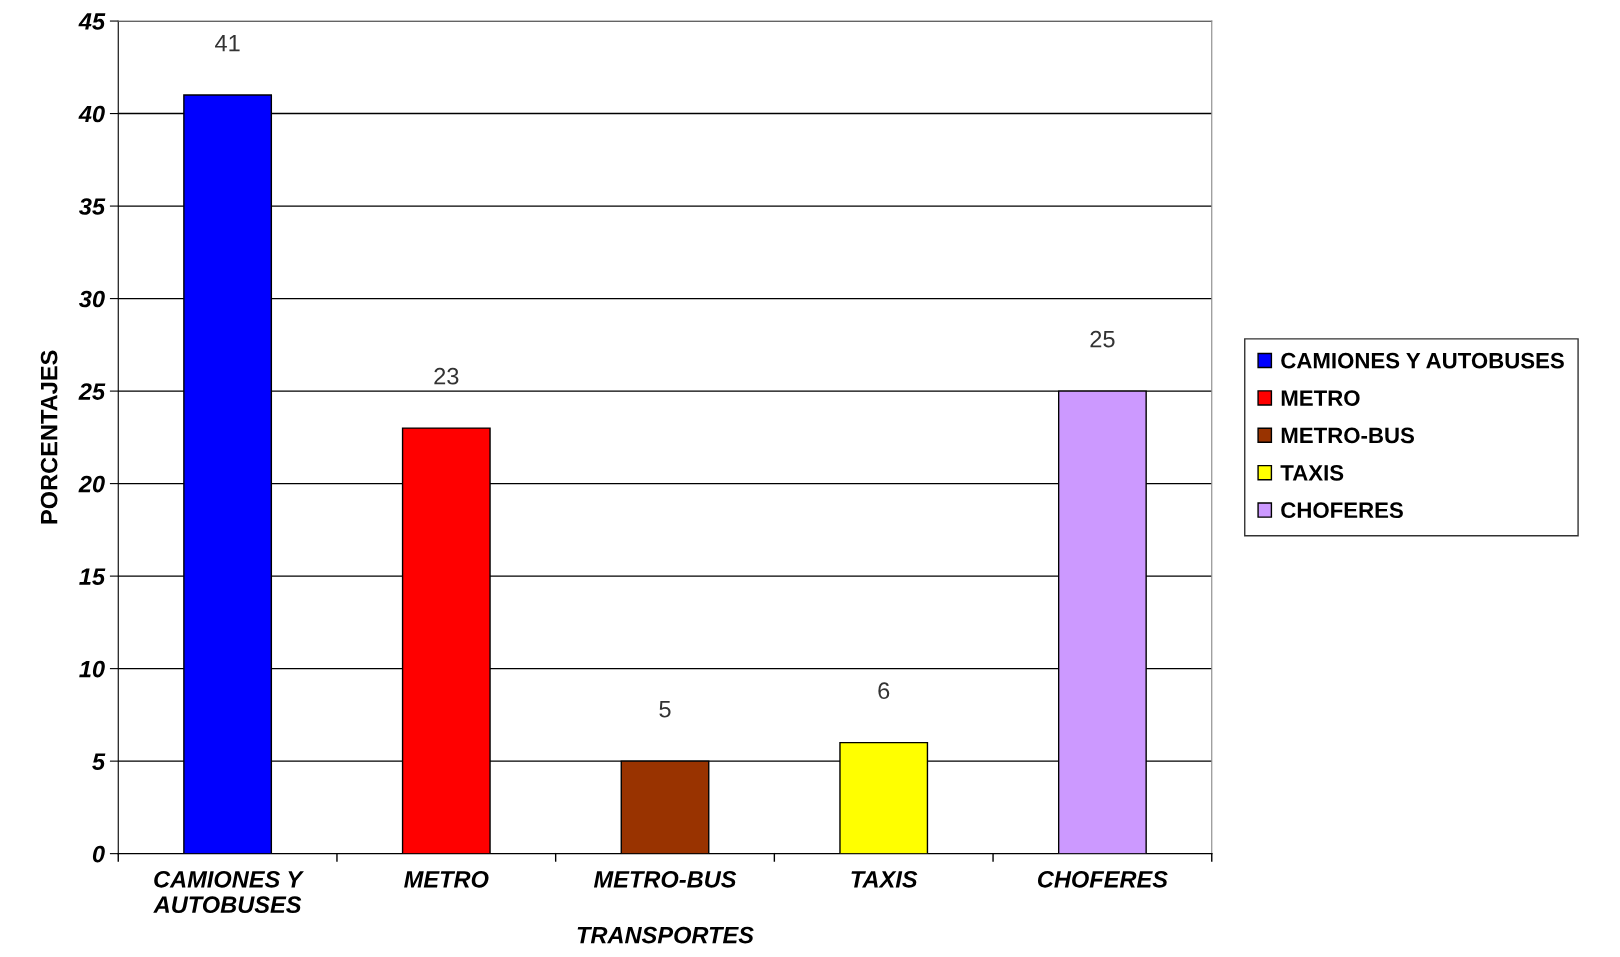 Image resolution: width=1620 pixels, height=957 pixels. I want to click on x-tick-label: CHOFERES, so click(1102, 879).